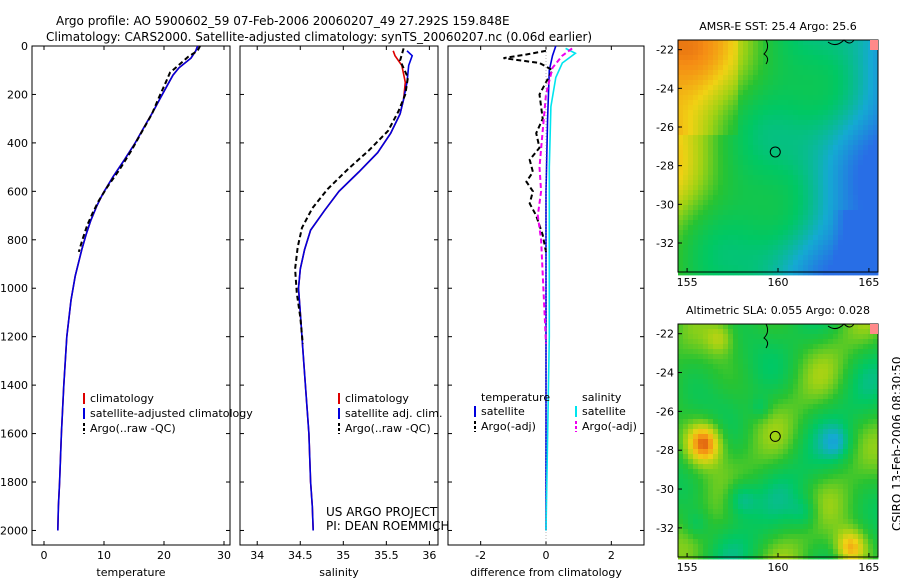 The height and width of the screenshot is (580, 900). What do you see at coordinates (868, 567) in the screenshot?
I see `map-2-xtick-label: 165` at bounding box center [868, 567].